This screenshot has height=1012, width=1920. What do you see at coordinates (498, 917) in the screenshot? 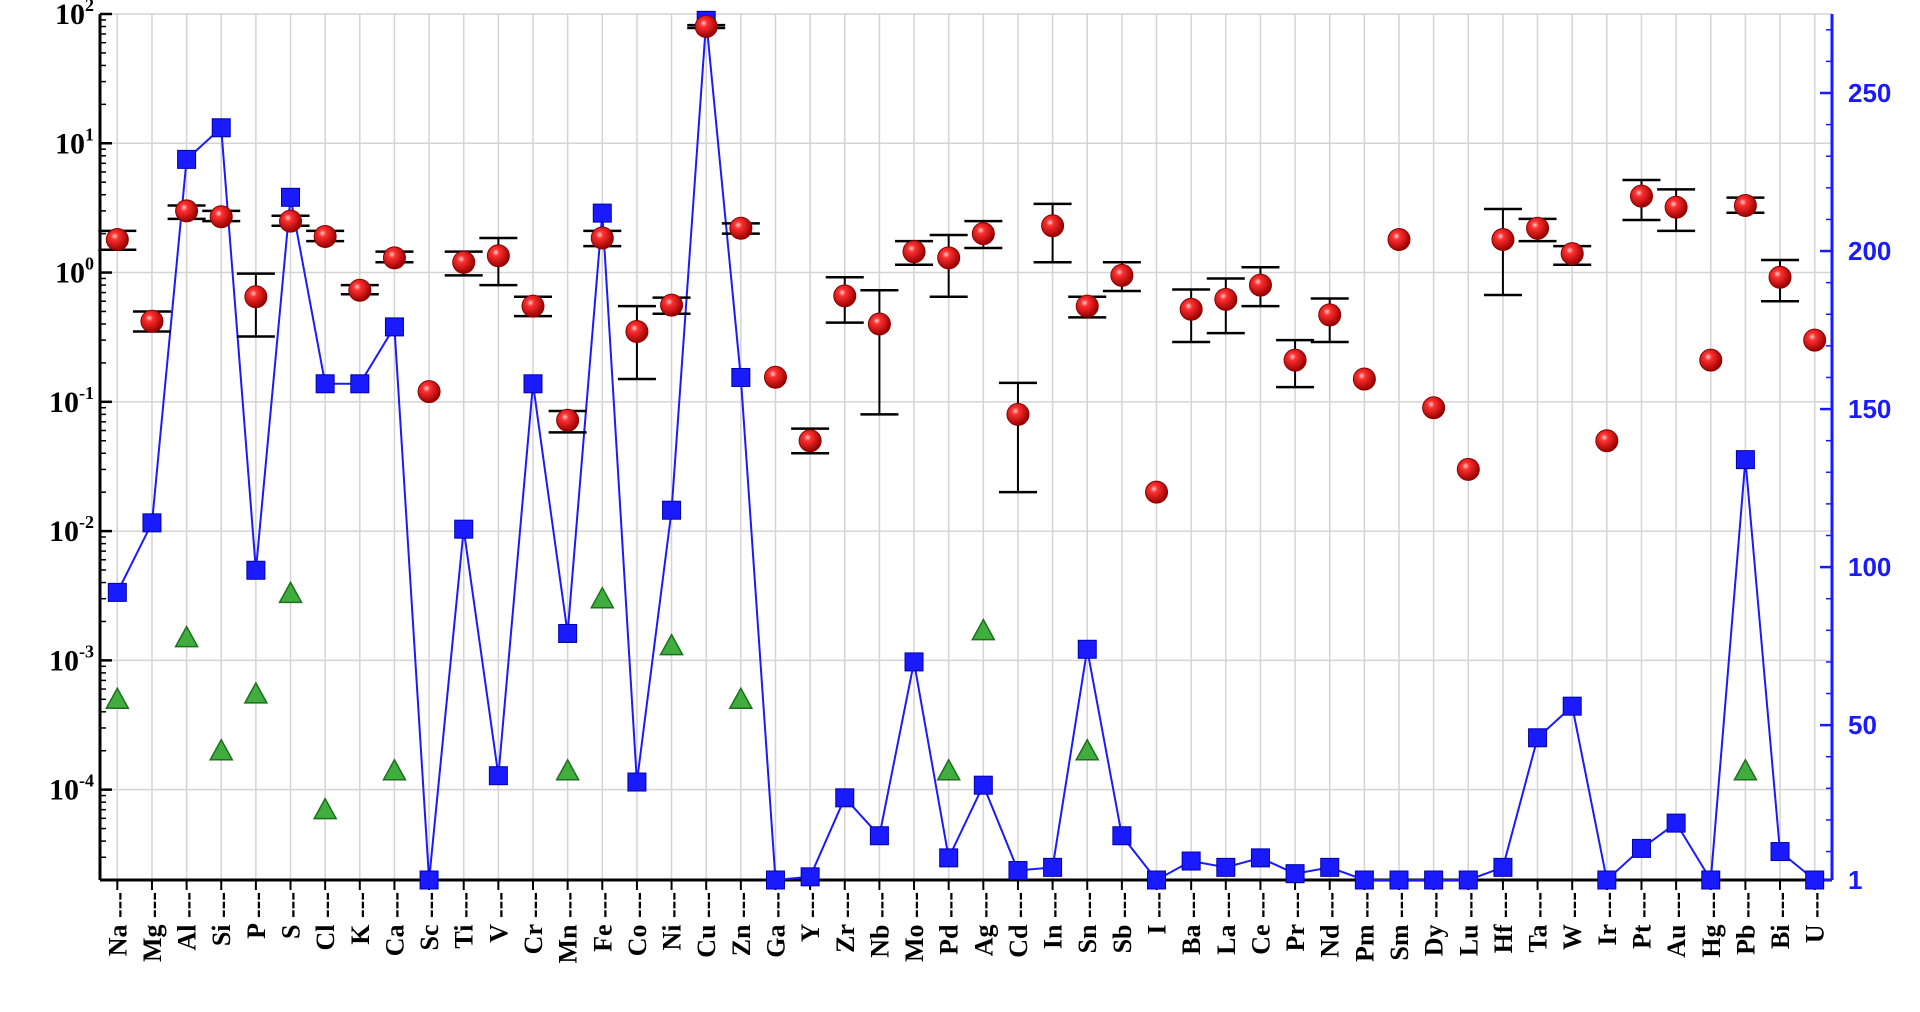
I see `x-category-label: V ---` at bounding box center [498, 917].